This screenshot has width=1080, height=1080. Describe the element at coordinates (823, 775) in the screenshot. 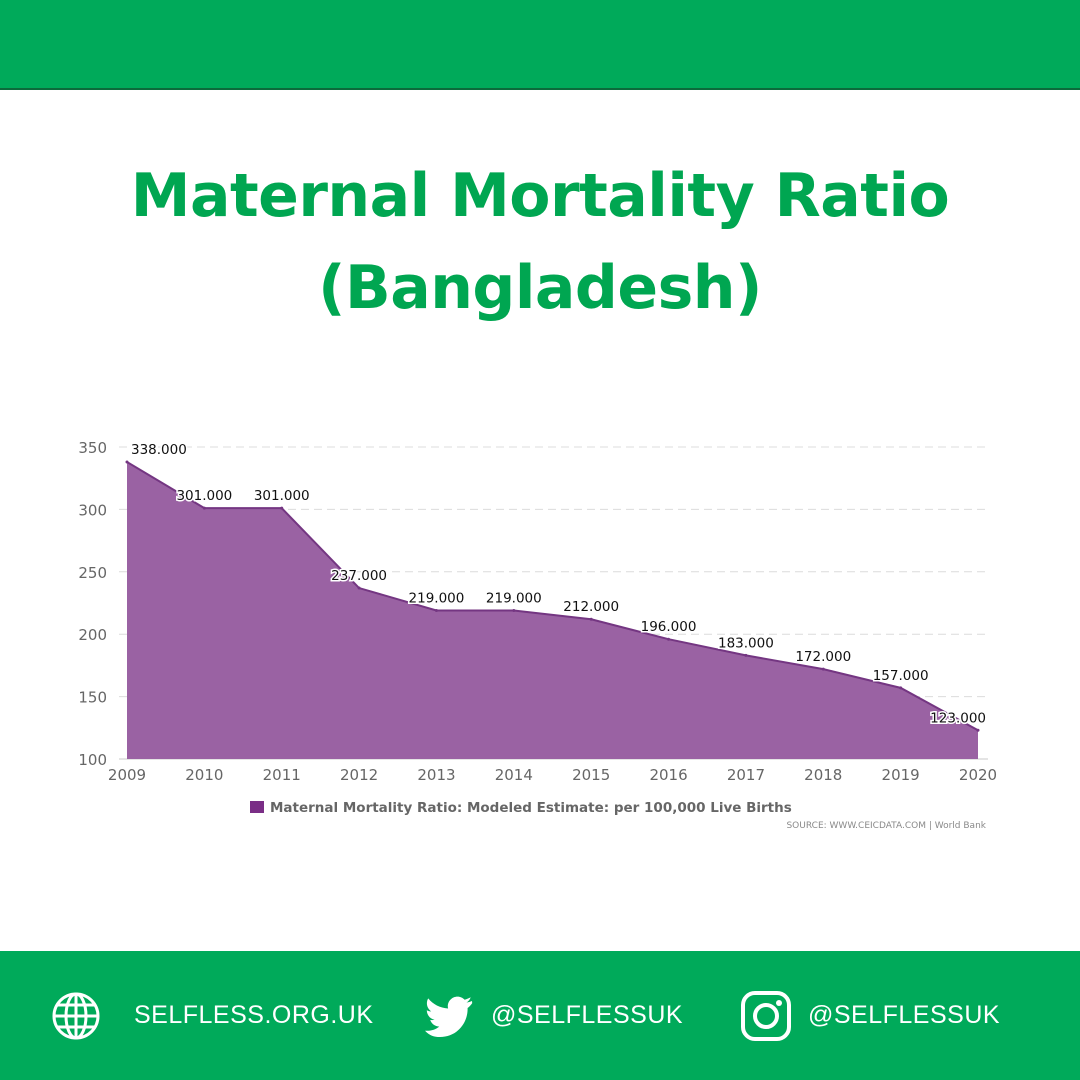

I see `x-tick-label: 2018` at that location.